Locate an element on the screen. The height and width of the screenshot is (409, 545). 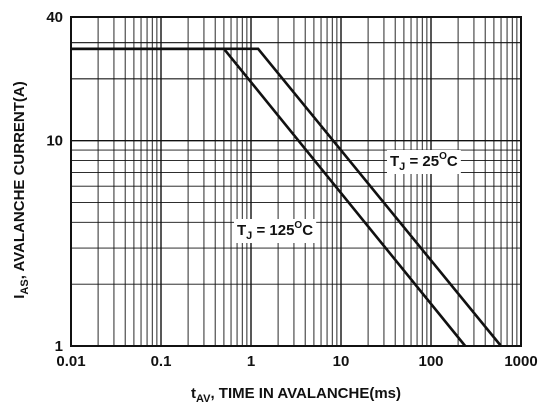
series-label-tj-125: TJ = 125OC is located at coordinates (275, 231).